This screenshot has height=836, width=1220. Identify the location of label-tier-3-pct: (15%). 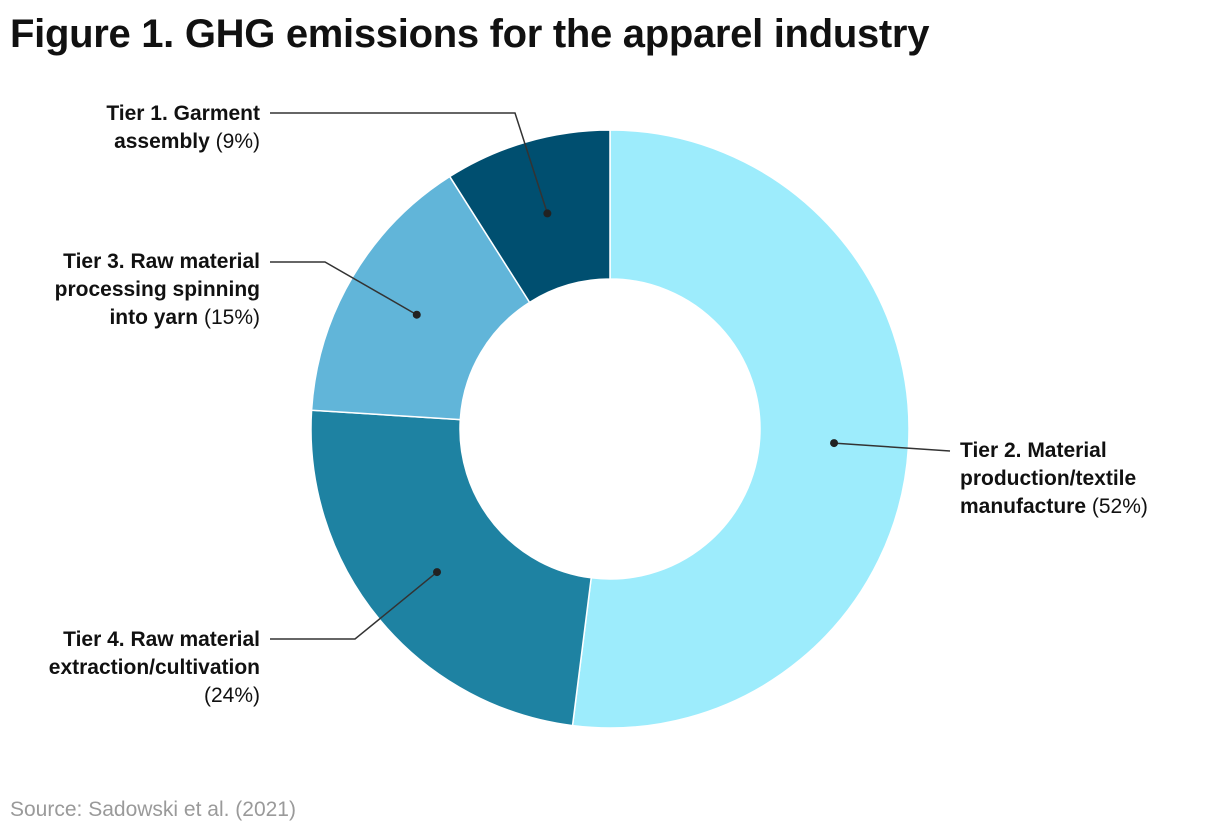
(231, 317).